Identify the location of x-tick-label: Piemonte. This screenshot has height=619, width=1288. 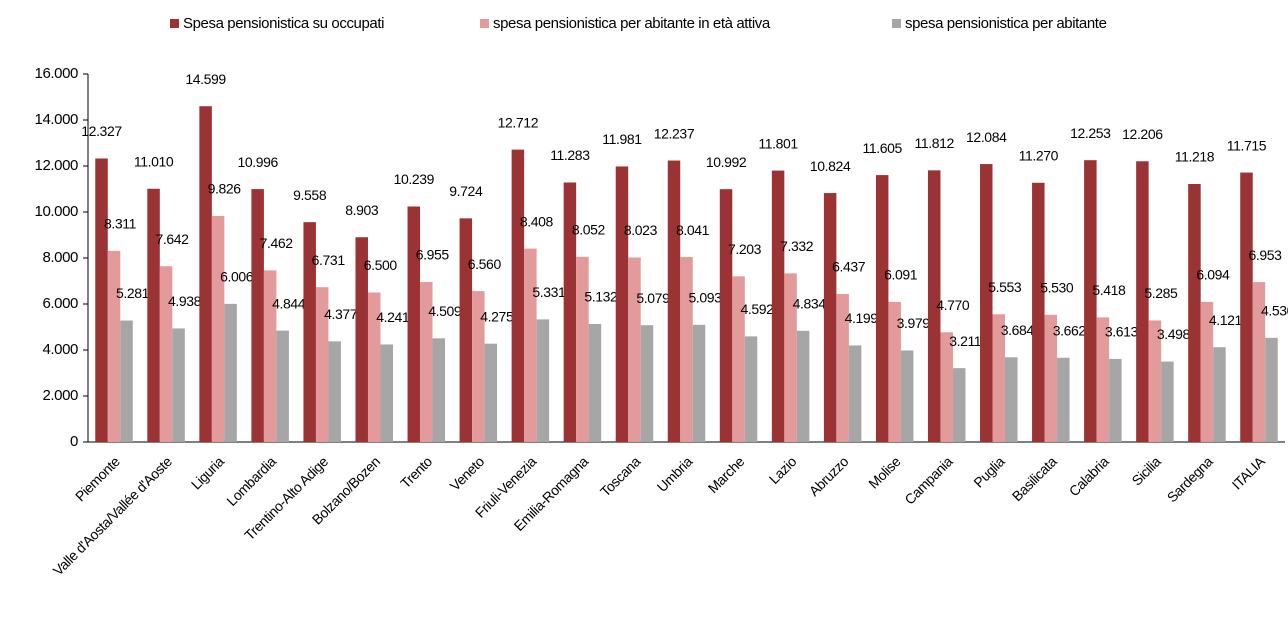
(97, 478).